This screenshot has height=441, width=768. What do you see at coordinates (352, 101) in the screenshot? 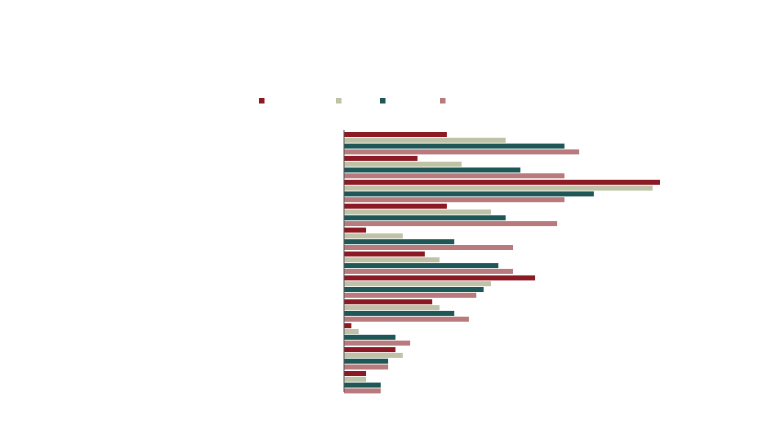
I see `legend` at bounding box center [352, 101].